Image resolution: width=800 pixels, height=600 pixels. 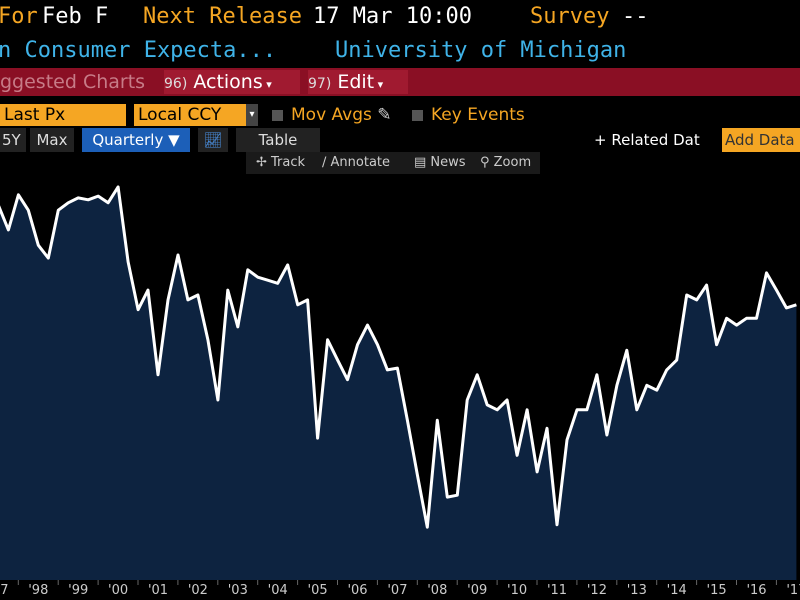 I want to click on x-tick-label: '10, so click(x=517, y=590).